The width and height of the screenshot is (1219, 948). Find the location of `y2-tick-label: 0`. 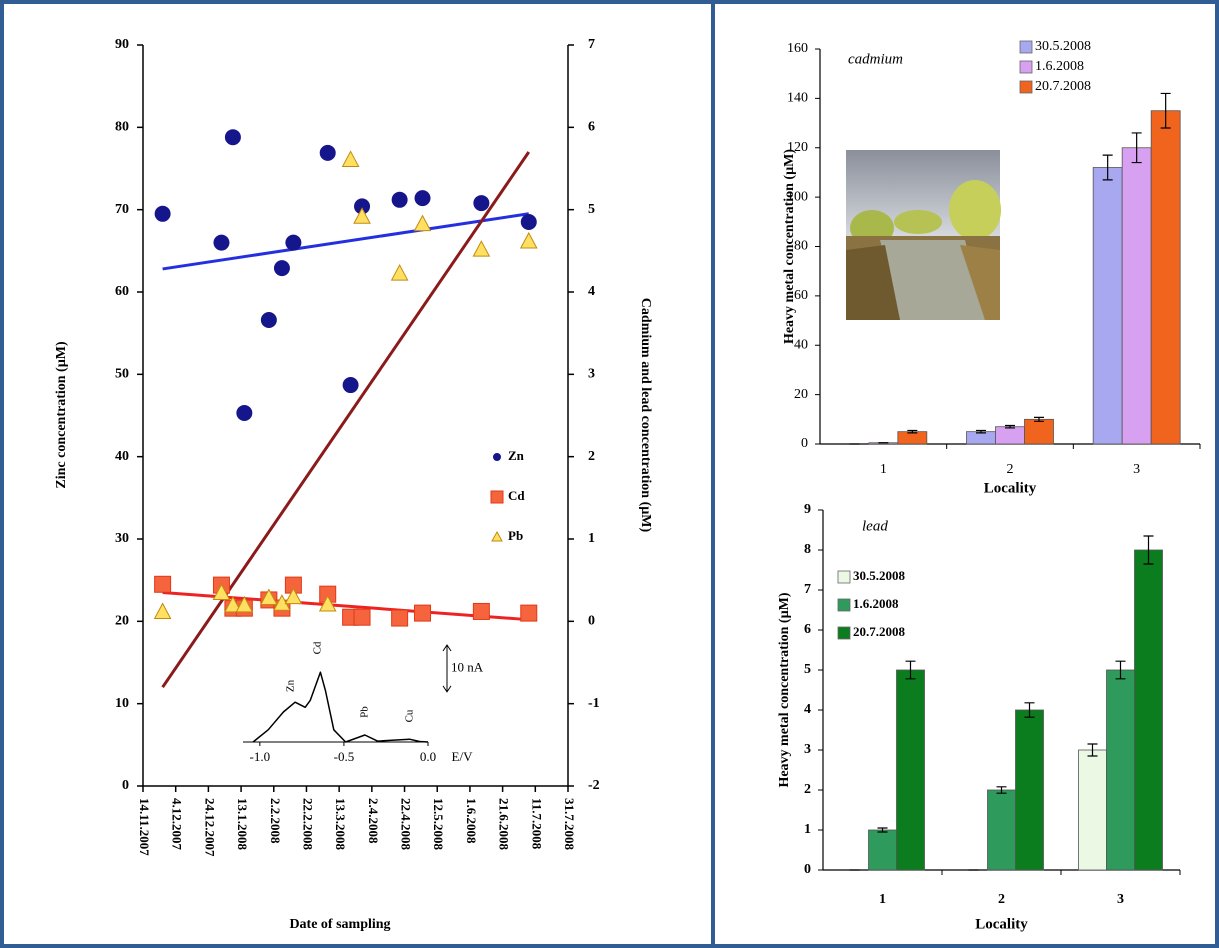

y2-tick-label: 0 is located at coordinates (591, 621).